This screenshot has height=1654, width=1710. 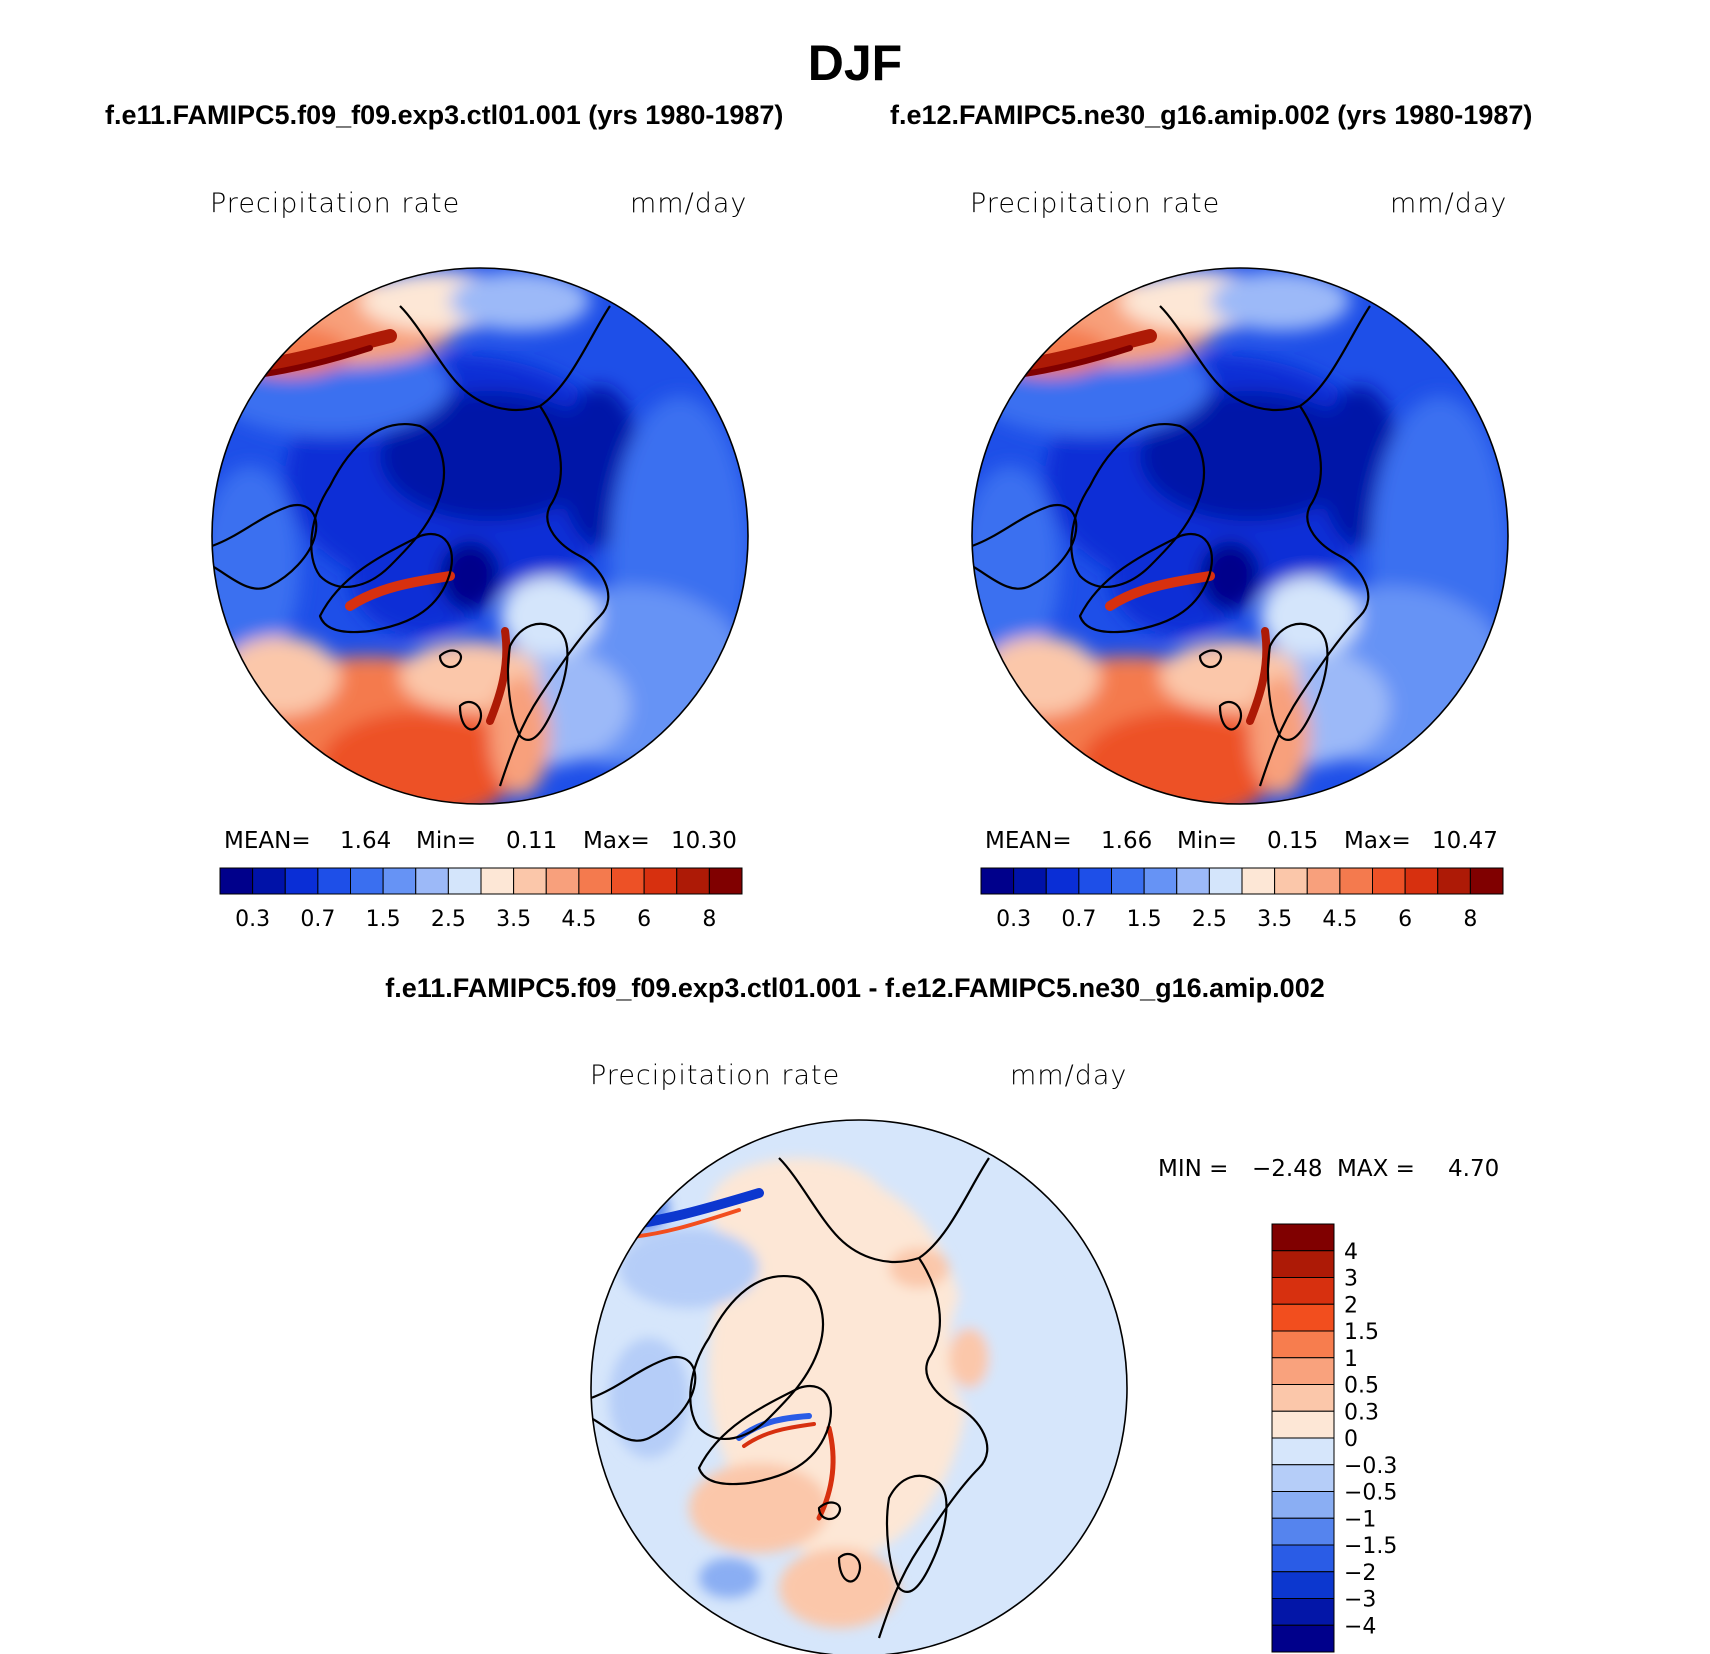 What do you see at coordinates (1351, 1279) in the screenshot?
I see `colorbar-tick-label: 3` at bounding box center [1351, 1279].